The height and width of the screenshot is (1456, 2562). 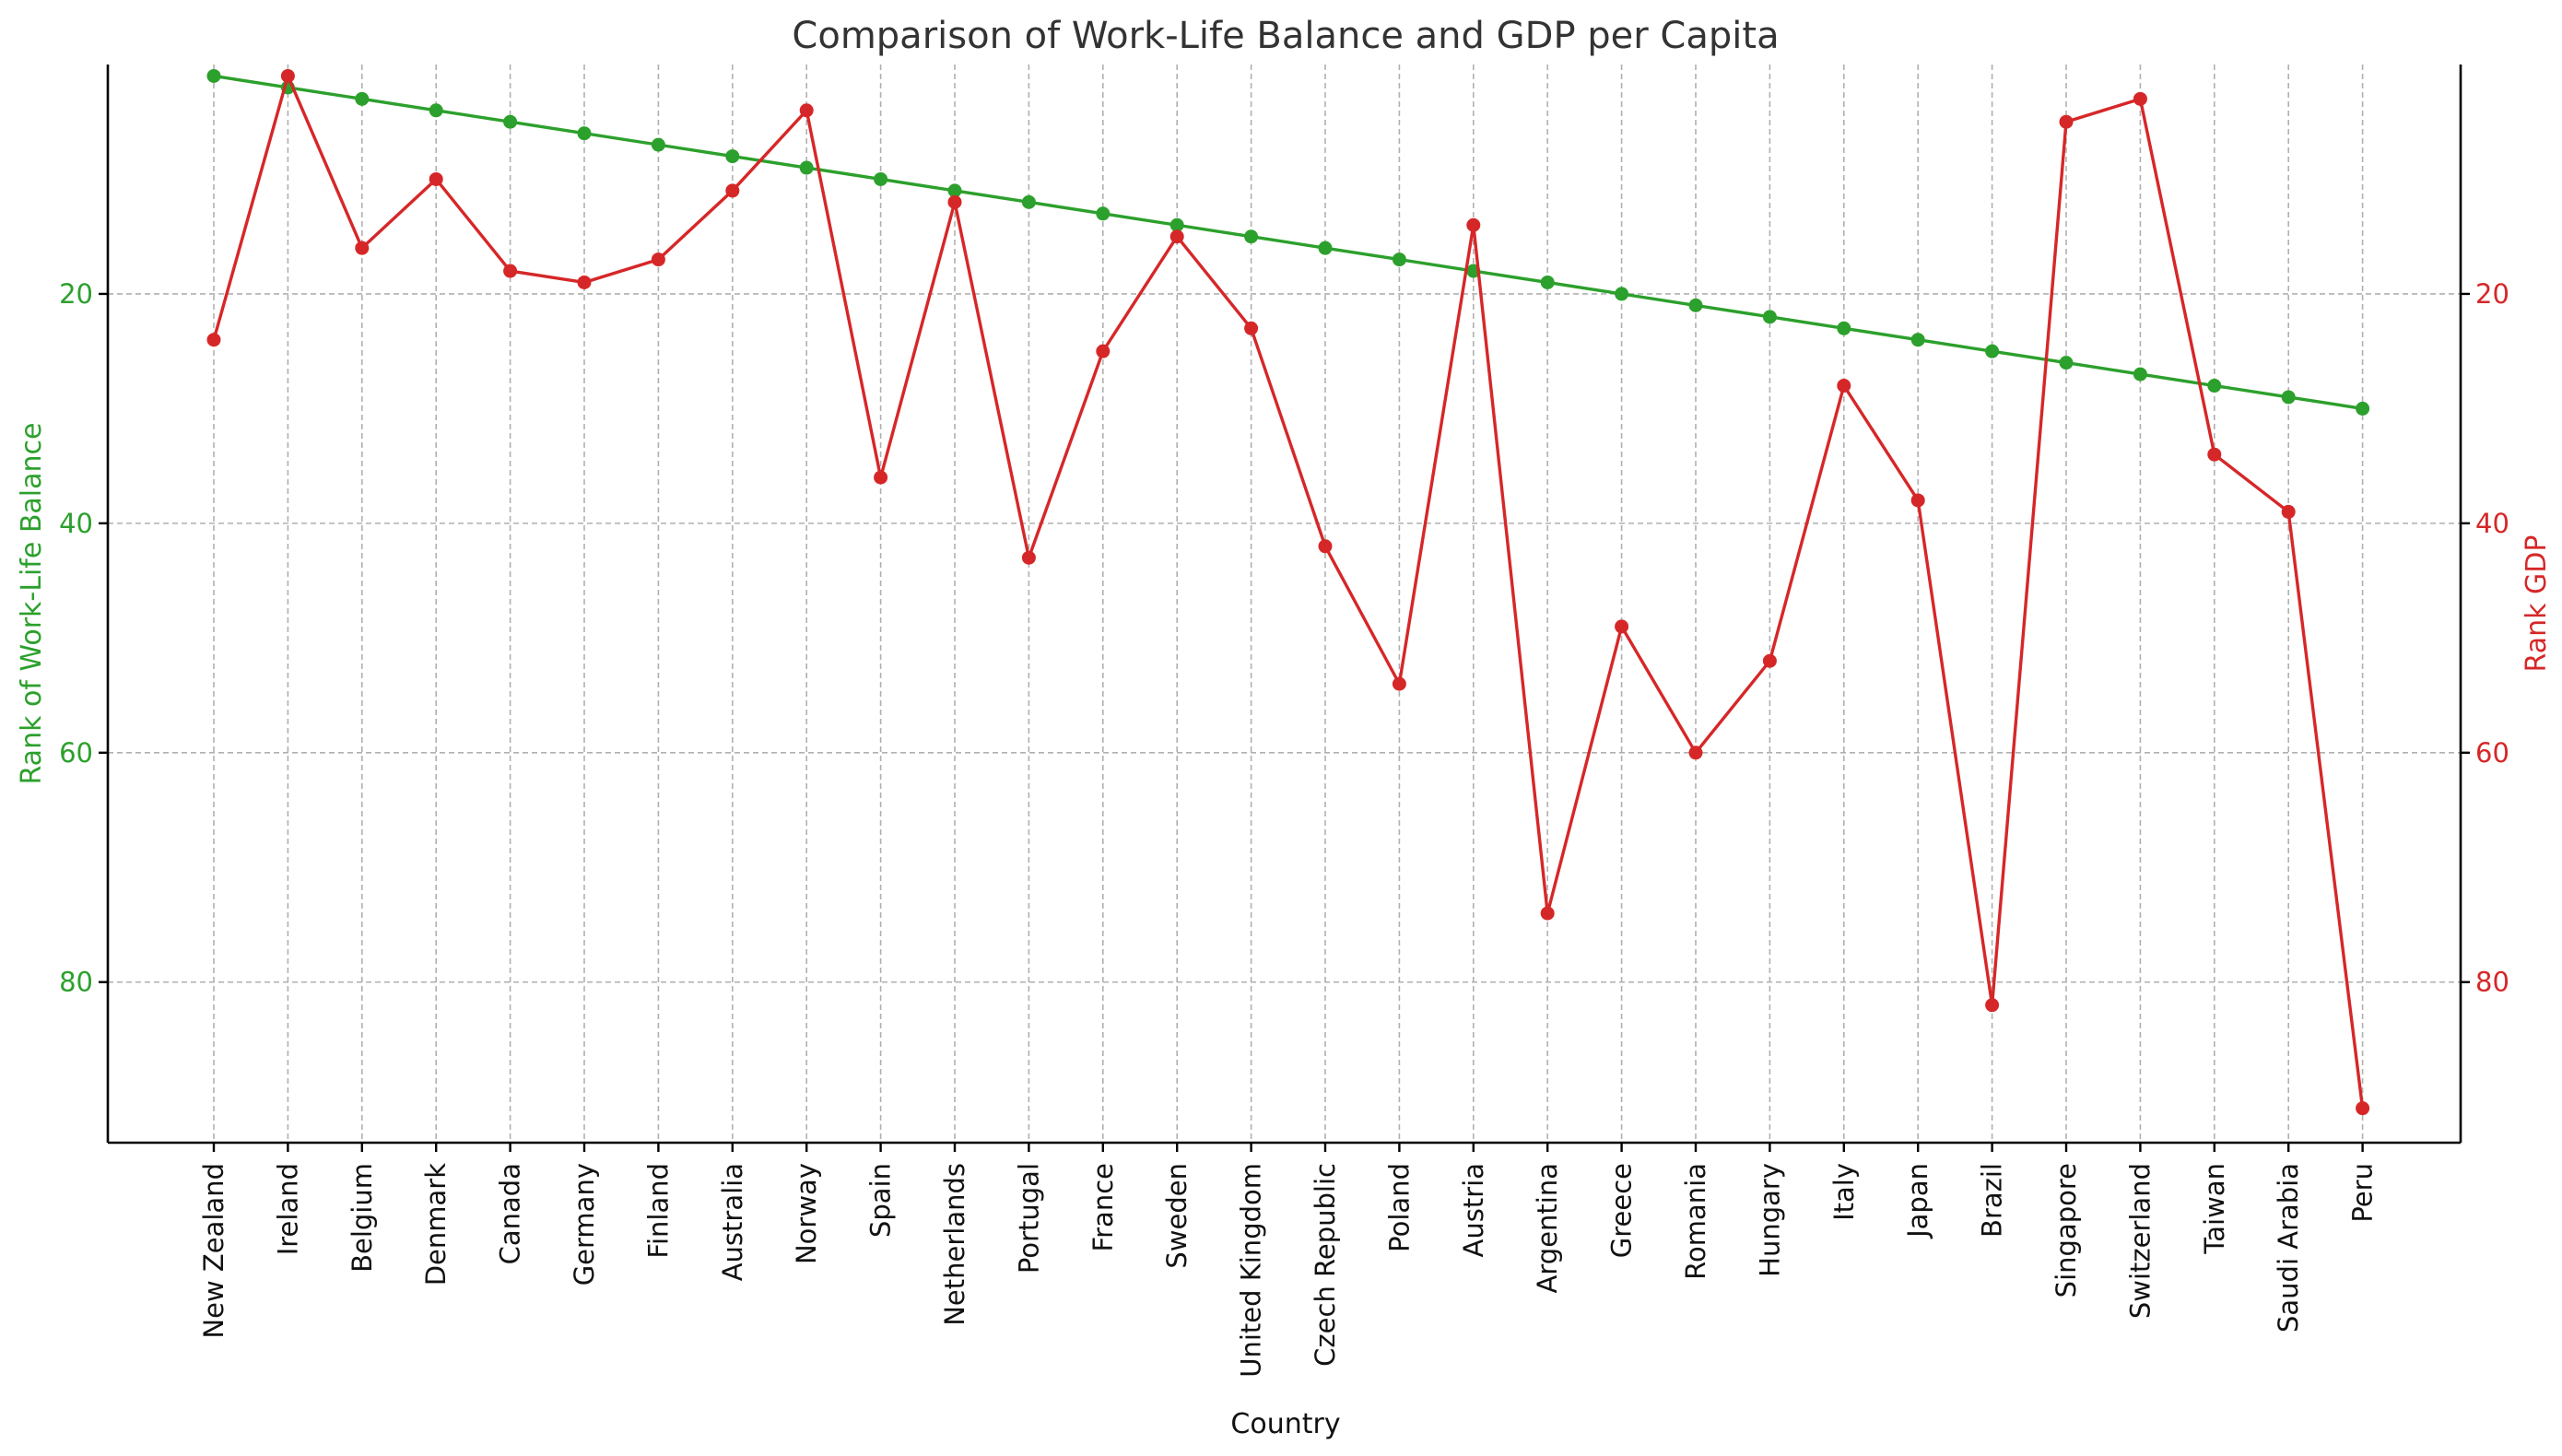 What do you see at coordinates (658, 1211) in the screenshot?
I see `x-tick-label: Finland` at bounding box center [658, 1211].